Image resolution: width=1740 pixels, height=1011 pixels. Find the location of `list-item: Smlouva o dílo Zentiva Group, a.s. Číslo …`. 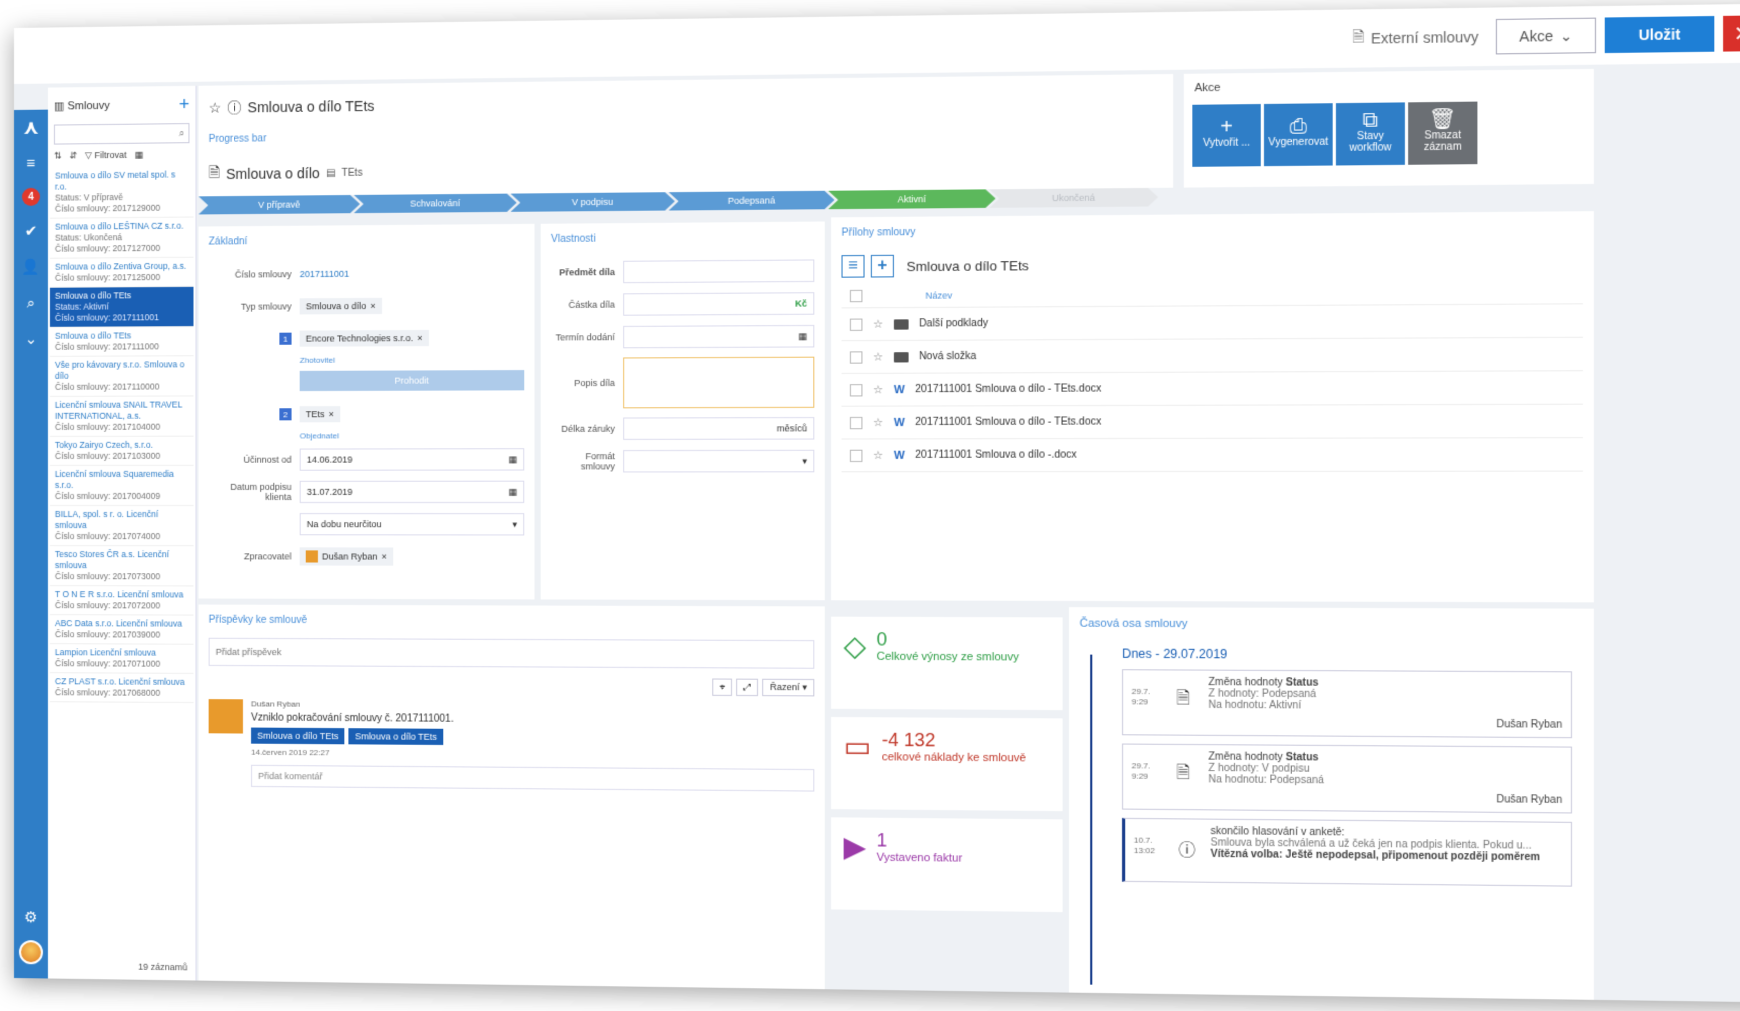

list-item: Smlouva o dílo Zentiva Group, a.s. Číslo … is located at coordinates (122, 273).